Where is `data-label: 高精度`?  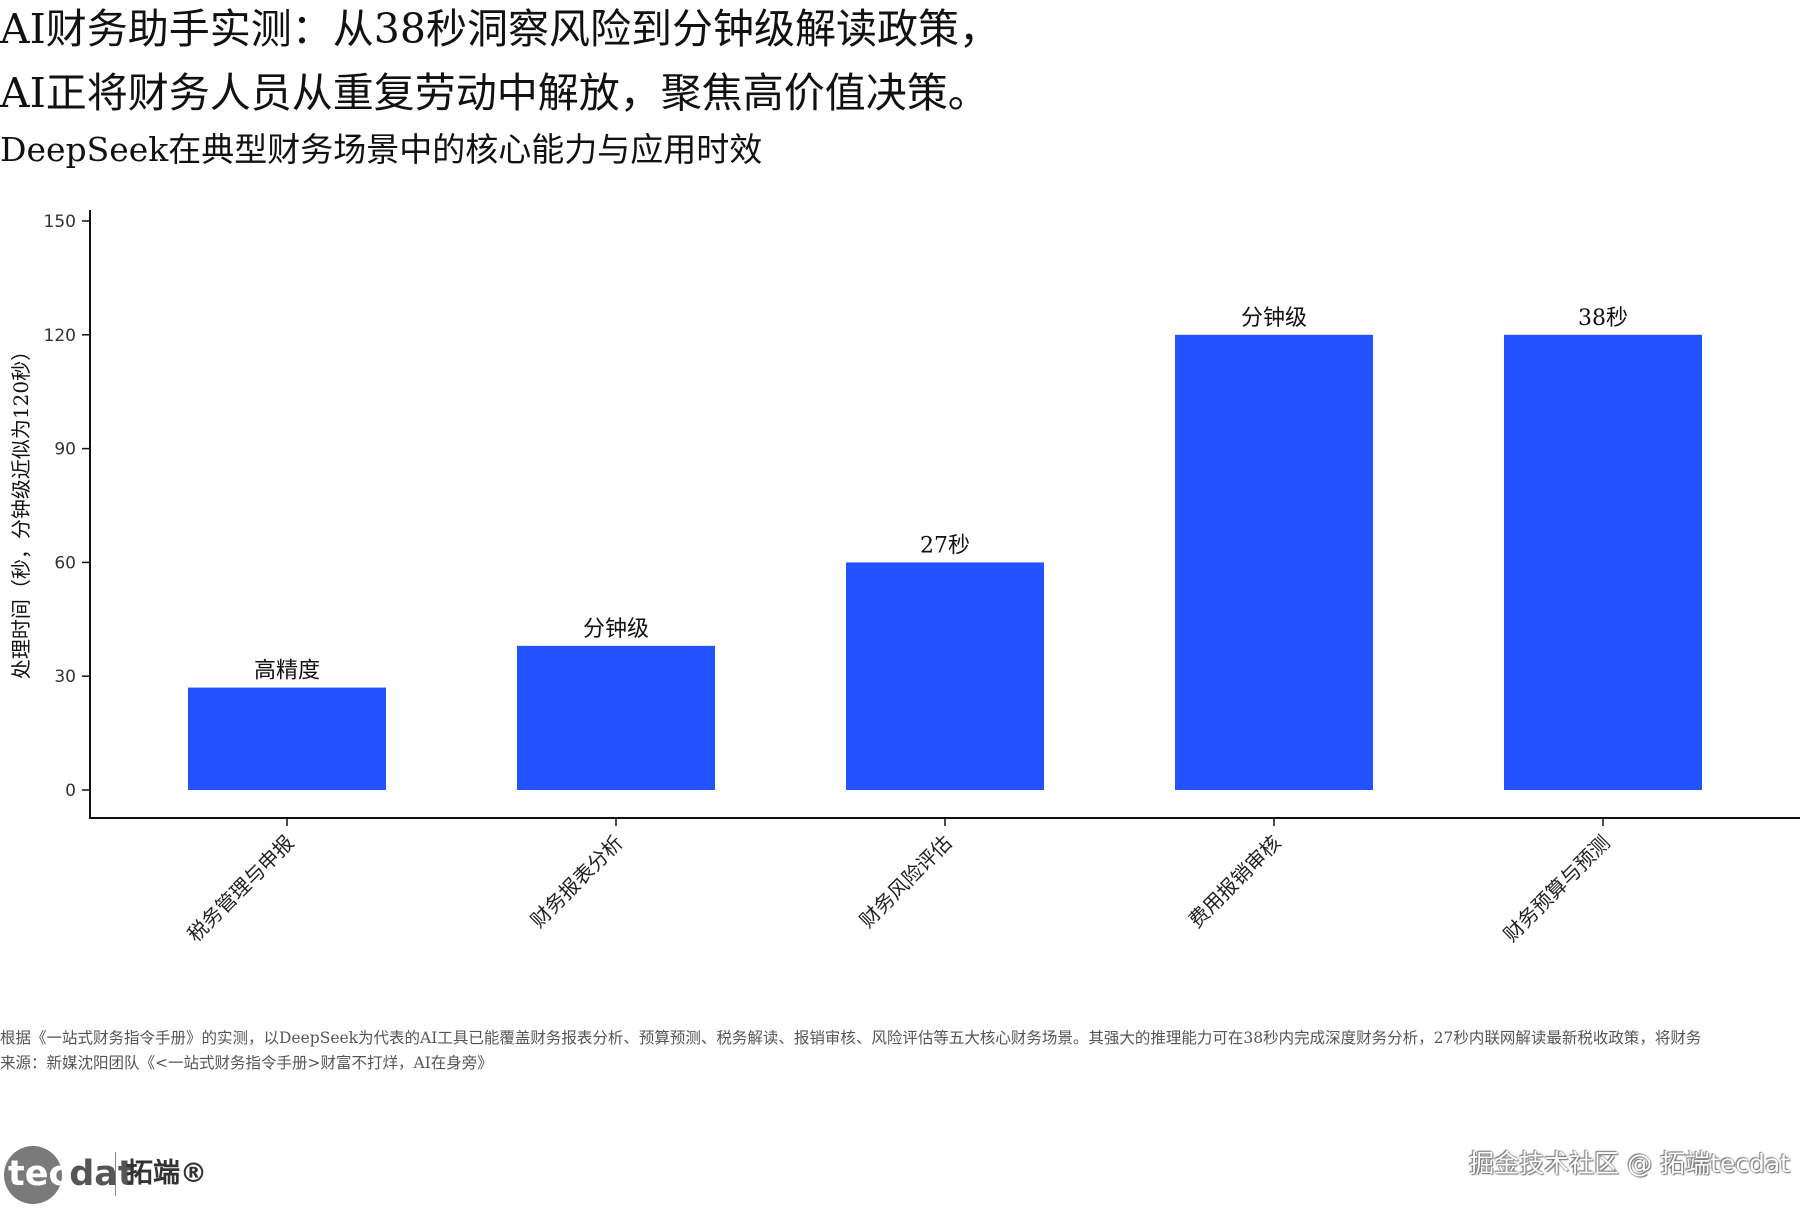
data-label: 高精度 is located at coordinates (287, 671).